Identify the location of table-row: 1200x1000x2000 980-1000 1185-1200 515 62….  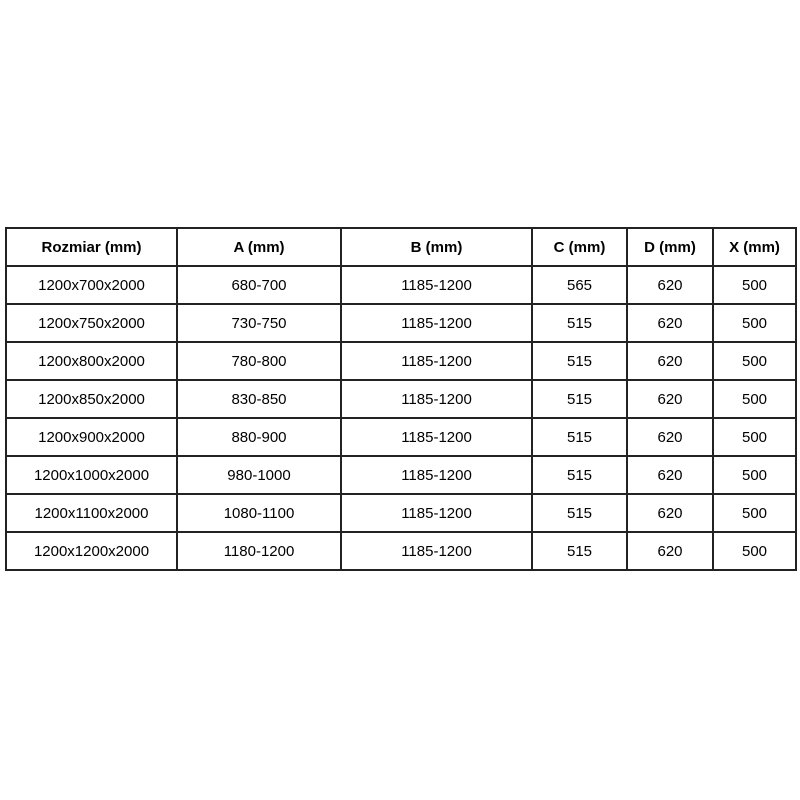
(401, 475).